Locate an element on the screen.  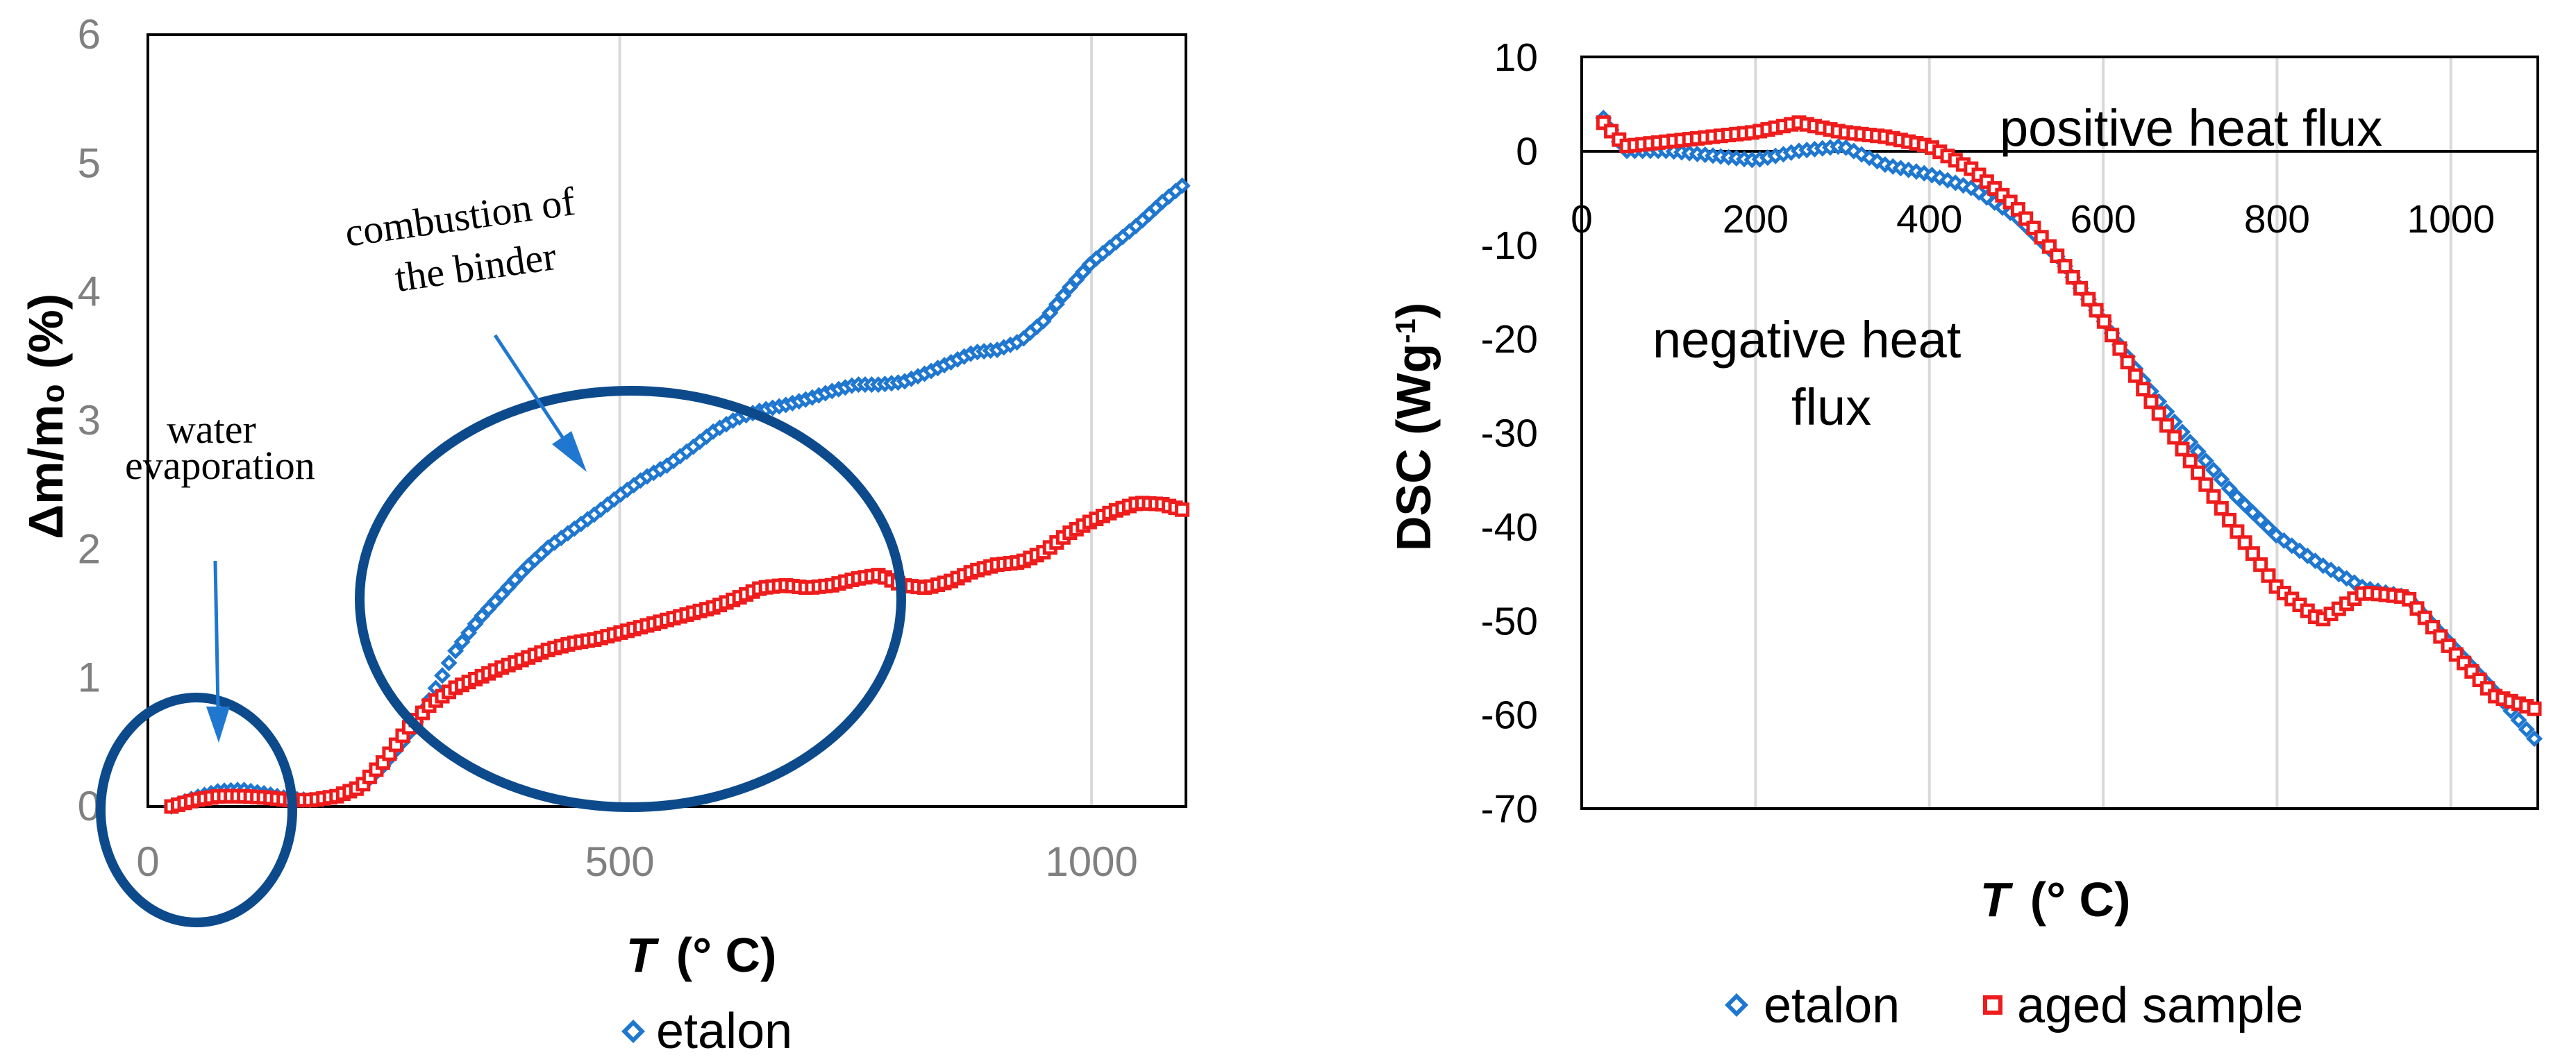
tga-y-axis-title-text: Δm/m₀ (%) is located at coordinates (46, 416).